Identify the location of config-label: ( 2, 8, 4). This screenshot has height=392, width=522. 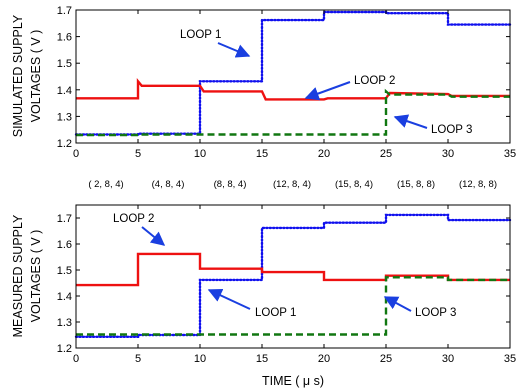
(105, 184).